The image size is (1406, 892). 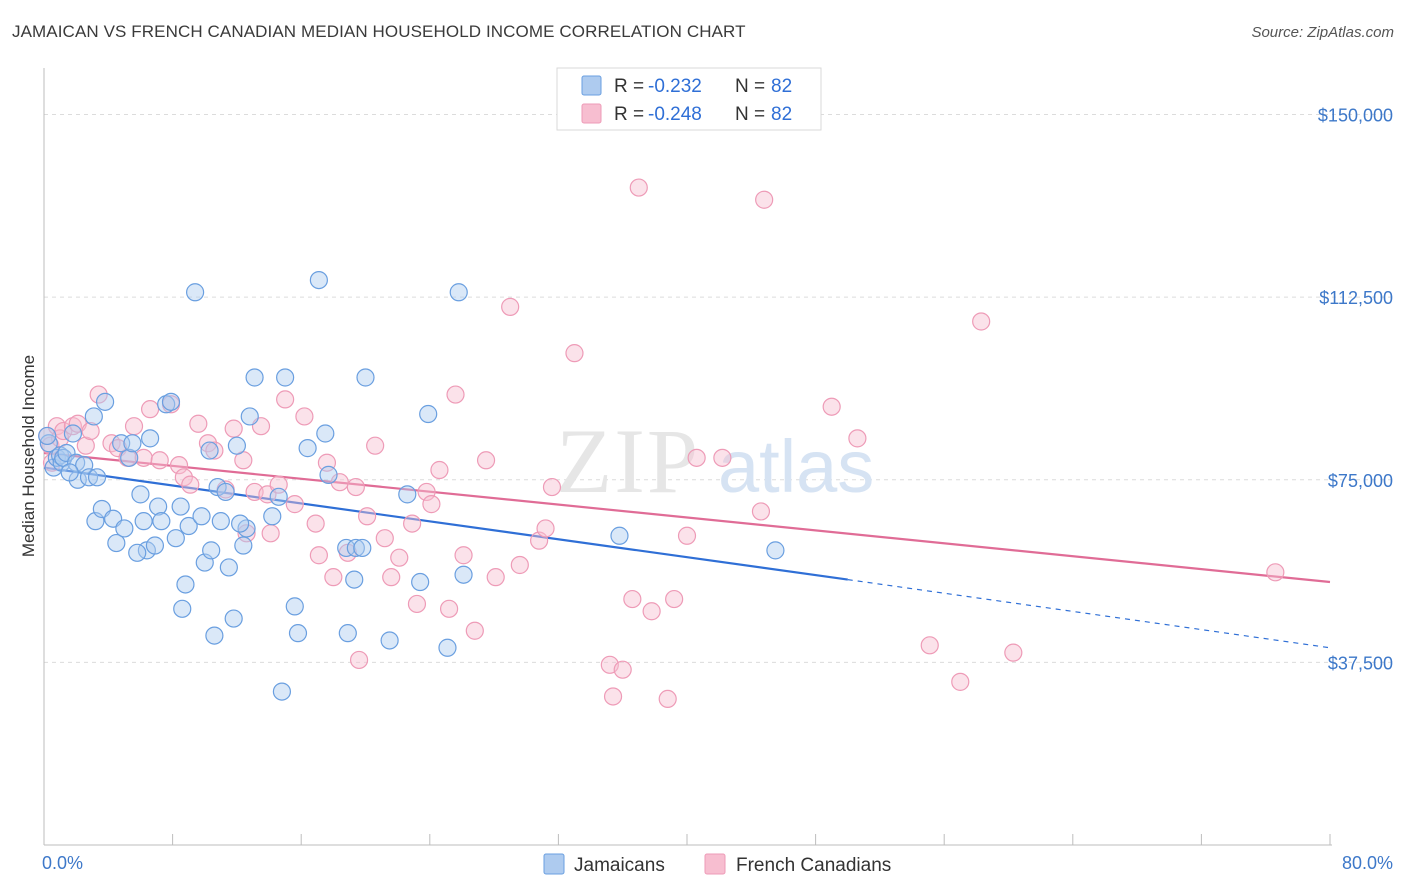 What do you see at coordinates (689, 99) in the screenshot?
I see `top-legend: R = -0.232 N = 82 R = -0.248 N = 82` at bounding box center [689, 99].